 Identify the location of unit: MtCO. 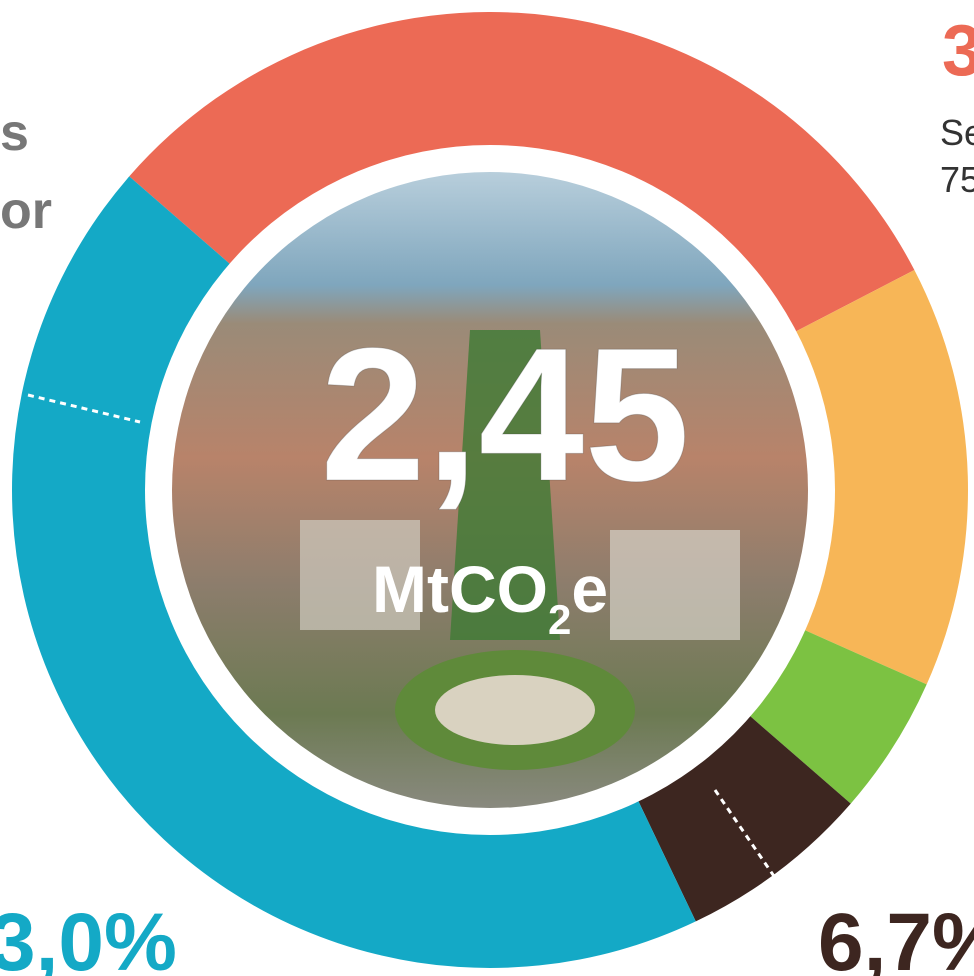
(460, 589).